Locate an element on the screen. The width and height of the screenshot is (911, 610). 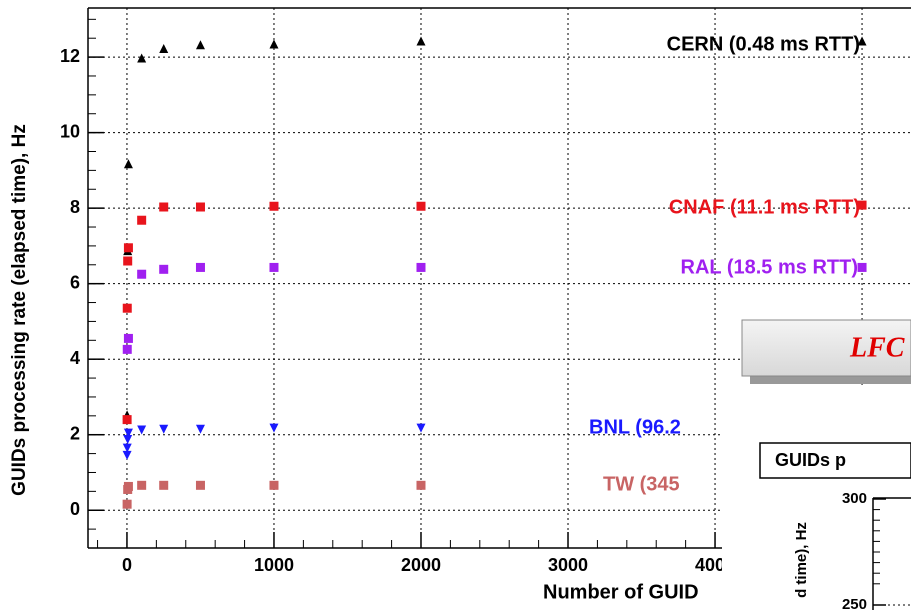
series-label: CERN (0.48 ms RTT) is located at coordinates (763, 44).